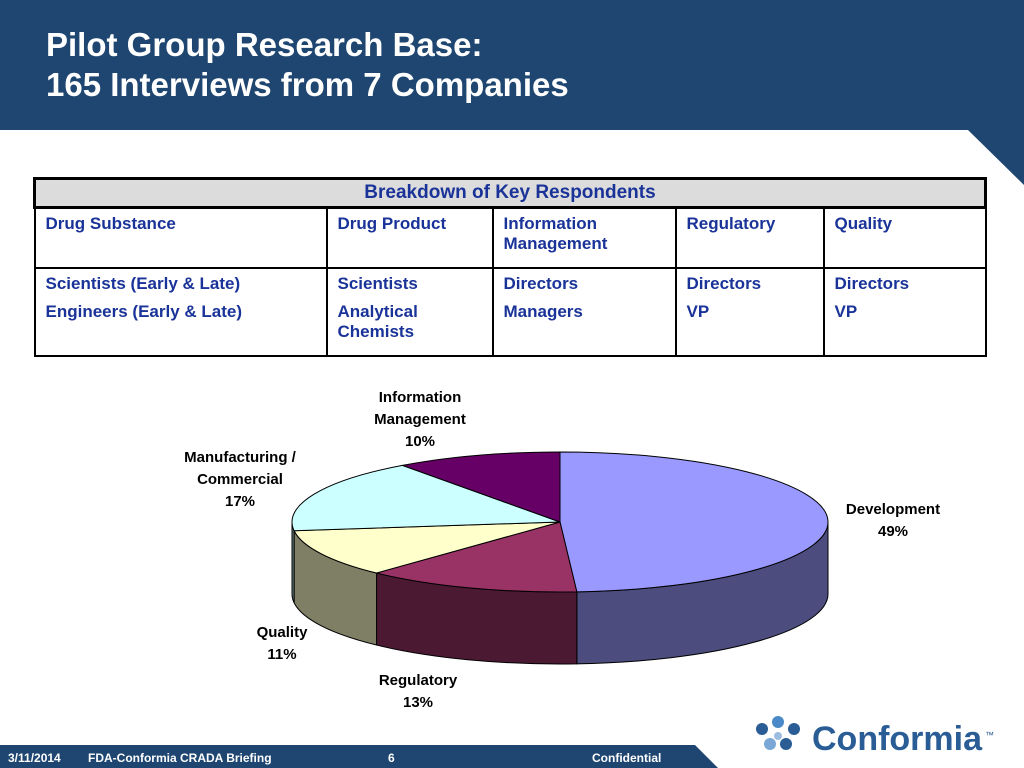  What do you see at coordinates (180, 758) in the screenshot?
I see `footer-briefing: FDA-Conformia CRADA Briefing` at bounding box center [180, 758].